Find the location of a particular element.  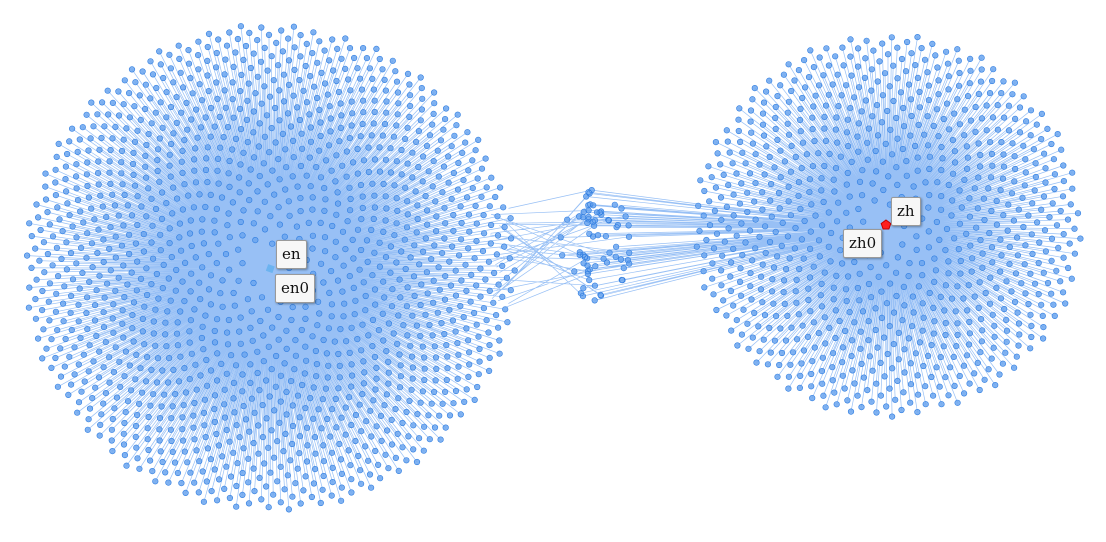

node-label-zh: zh is located at coordinates (906, 211).